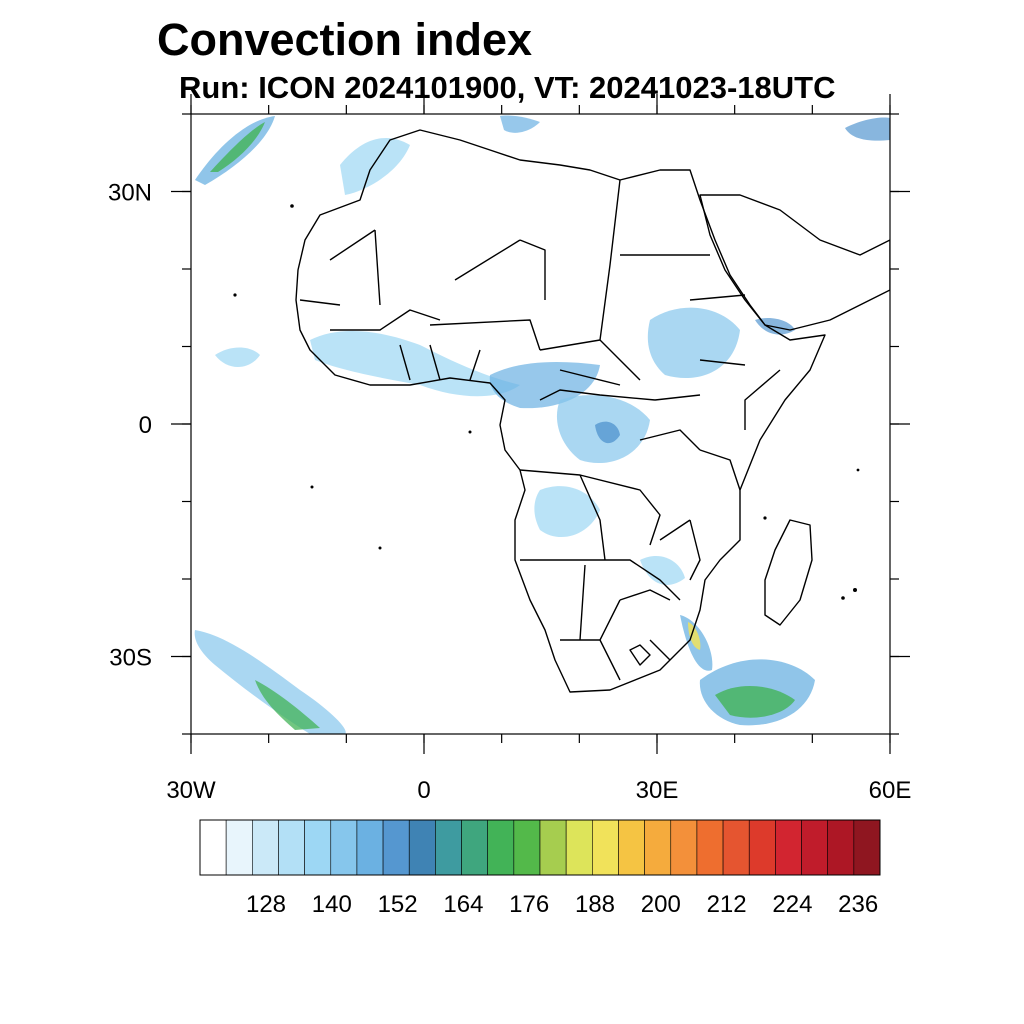 The width and height of the screenshot is (1024, 1024). Describe the element at coordinates (529, 904) in the screenshot. I see `colorbar-label: 176` at that location.